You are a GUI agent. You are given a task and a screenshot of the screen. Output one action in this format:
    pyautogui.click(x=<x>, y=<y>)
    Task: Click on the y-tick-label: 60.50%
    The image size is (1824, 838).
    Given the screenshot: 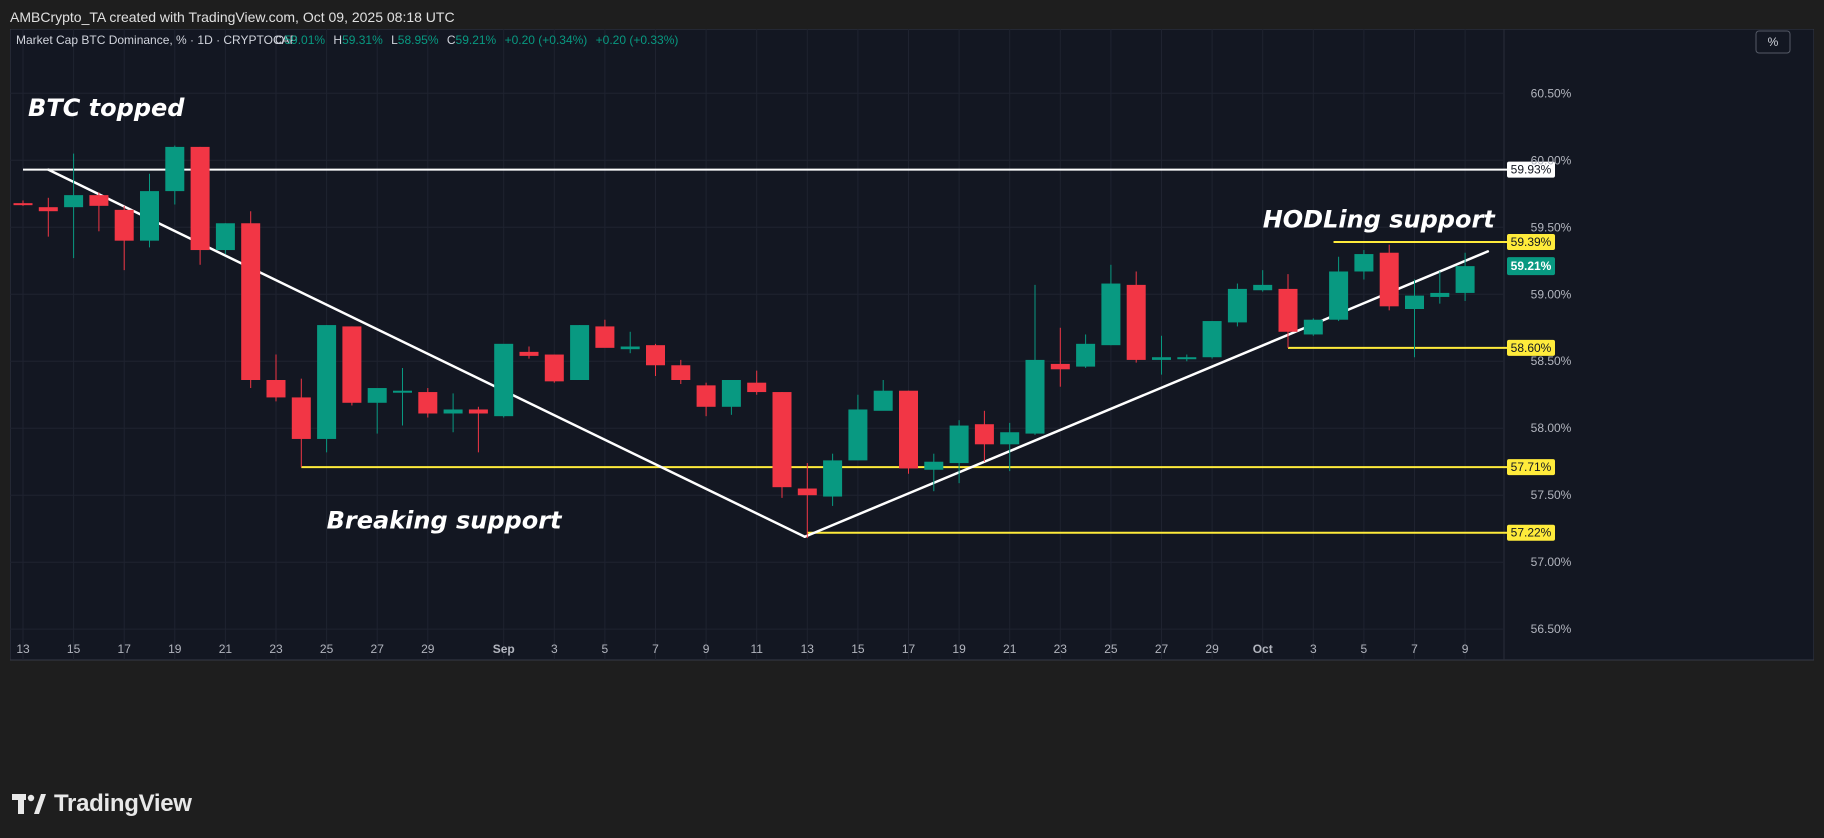 What is the action you would take?
    pyautogui.click(x=1551, y=93)
    